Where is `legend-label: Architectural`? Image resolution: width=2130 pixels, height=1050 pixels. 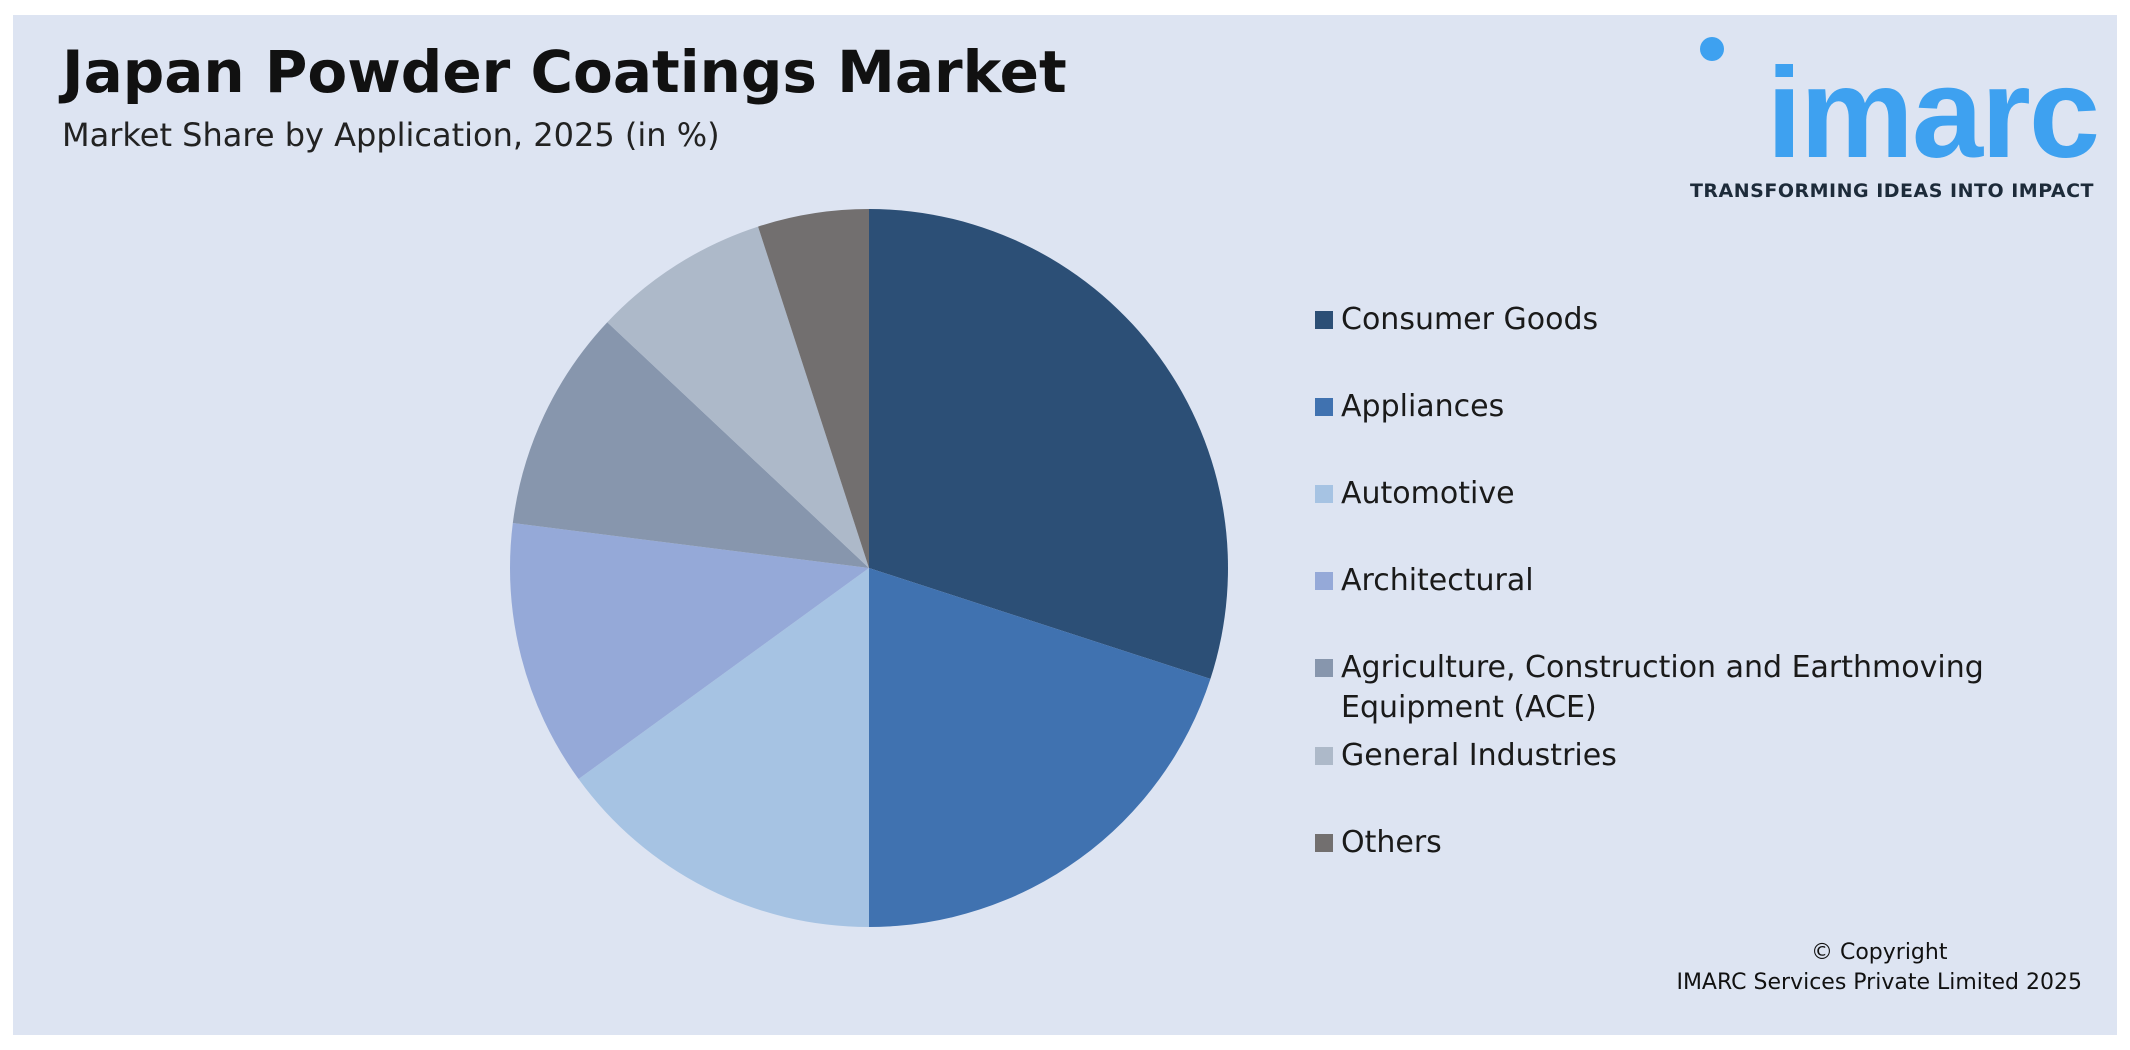
legend-label: Architectural is located at coordinates (1437, 580).